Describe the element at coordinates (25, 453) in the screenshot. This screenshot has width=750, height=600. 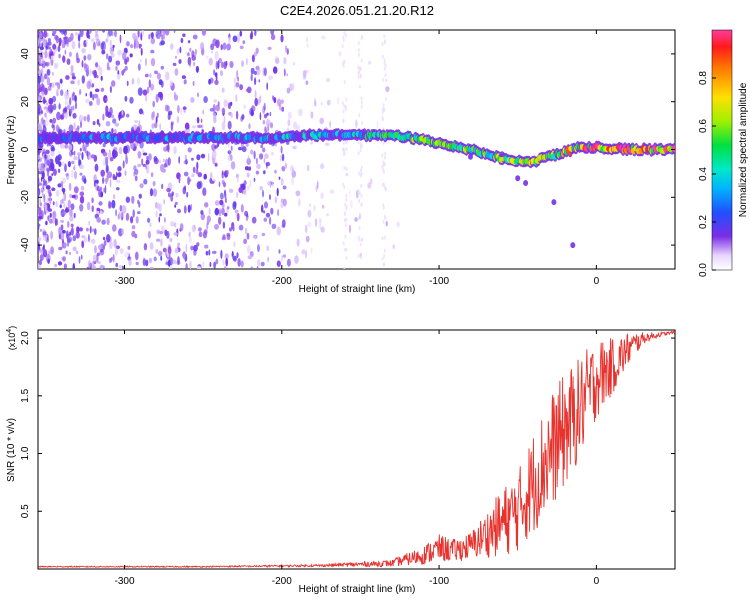
I see `y-tick-label: 1.0` at that location.